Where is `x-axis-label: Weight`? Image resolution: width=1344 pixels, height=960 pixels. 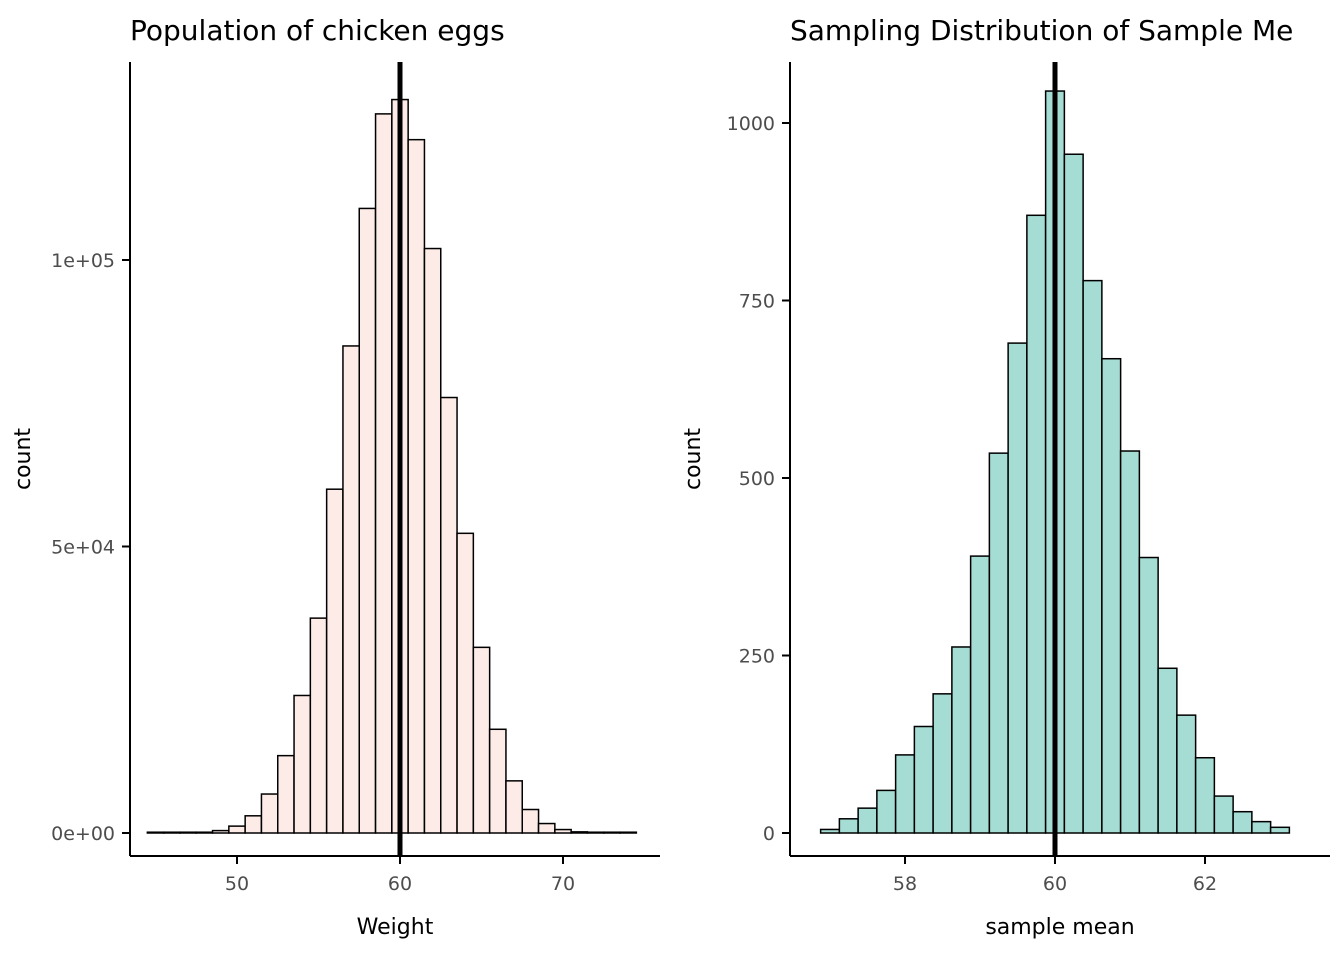 x-axis-label: Weight is located at coordinates (395, 927).